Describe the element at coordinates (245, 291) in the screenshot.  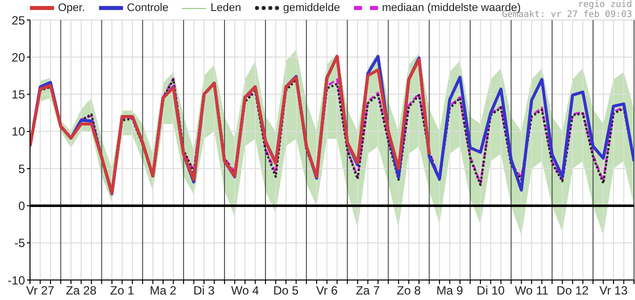
I see `x-tick-label: Wo 4` at that location.